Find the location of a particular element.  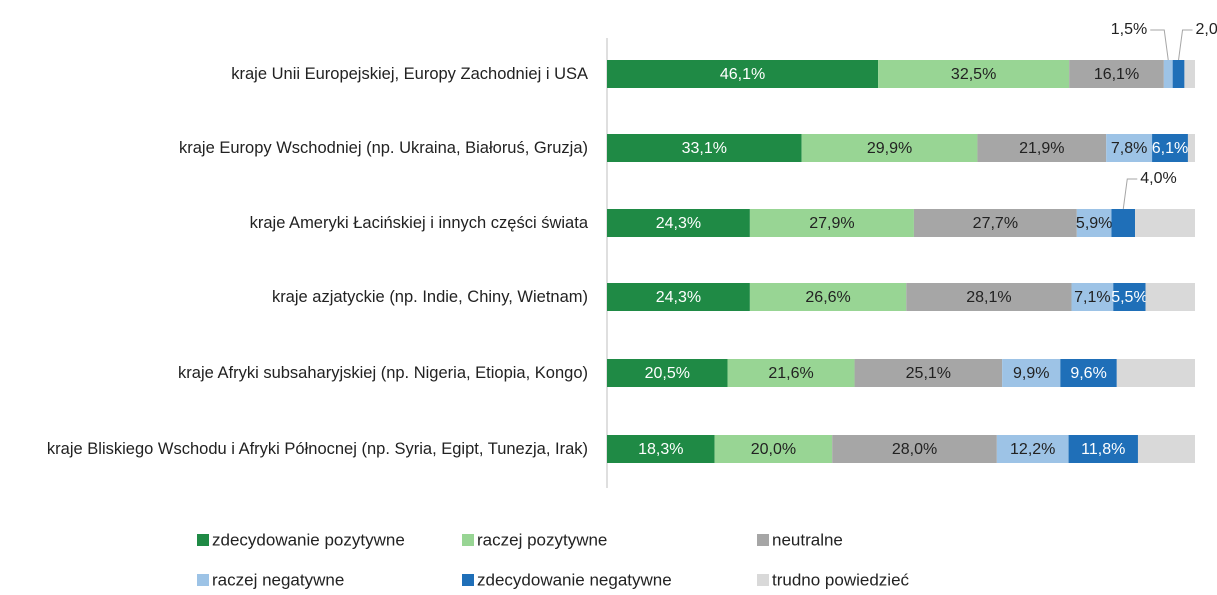

legend-label: zdecydowanie pozytywne is located at coordinates (308, 539).